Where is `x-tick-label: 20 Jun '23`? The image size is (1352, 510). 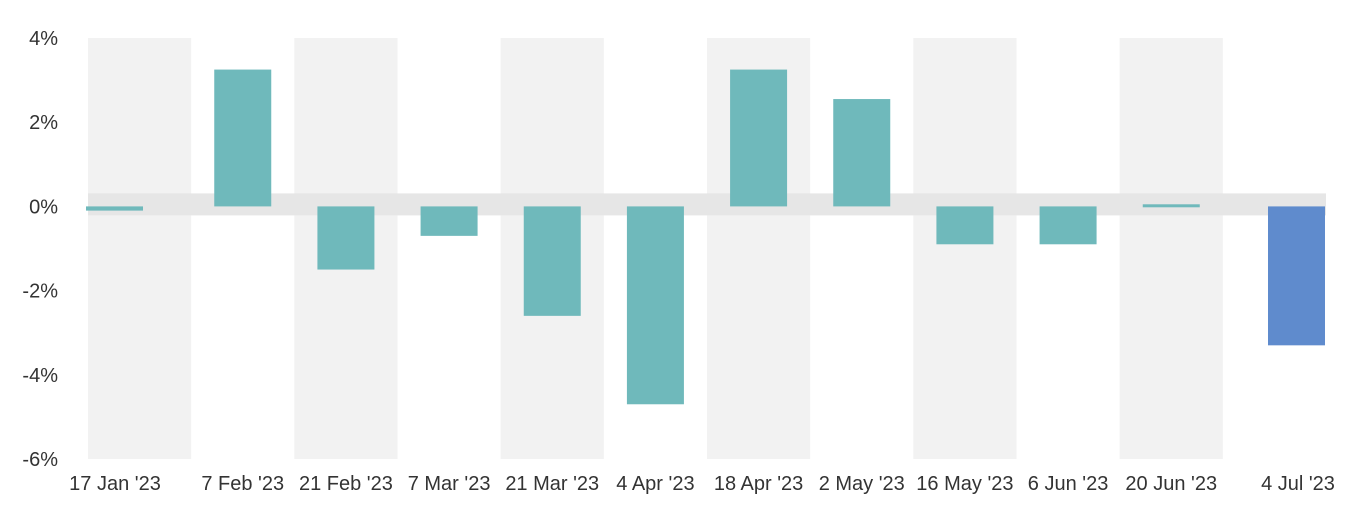
x-tick-label: 20 Jun '23 is located at coordinates (1171, 484).